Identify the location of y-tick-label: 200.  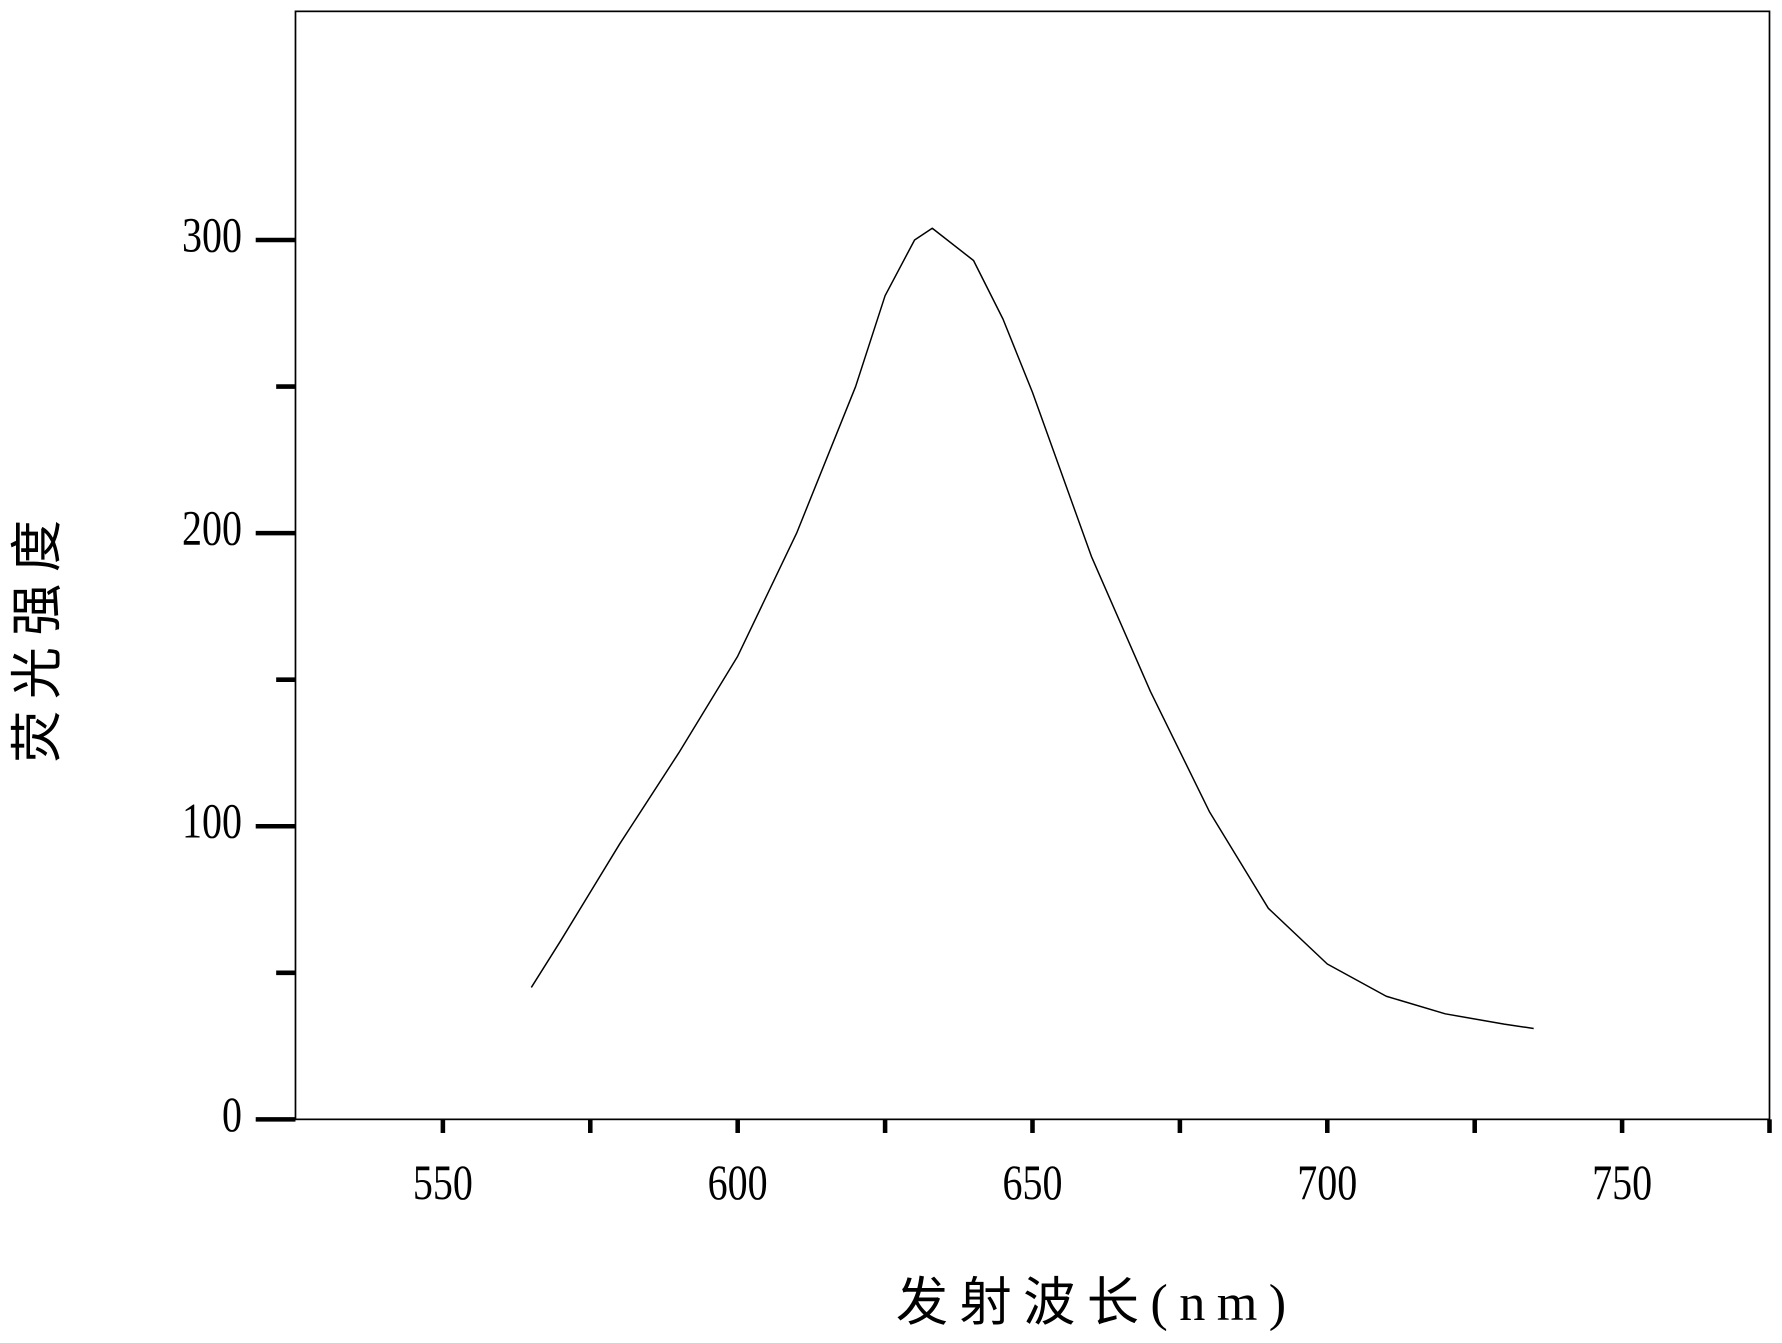
(212, 527).